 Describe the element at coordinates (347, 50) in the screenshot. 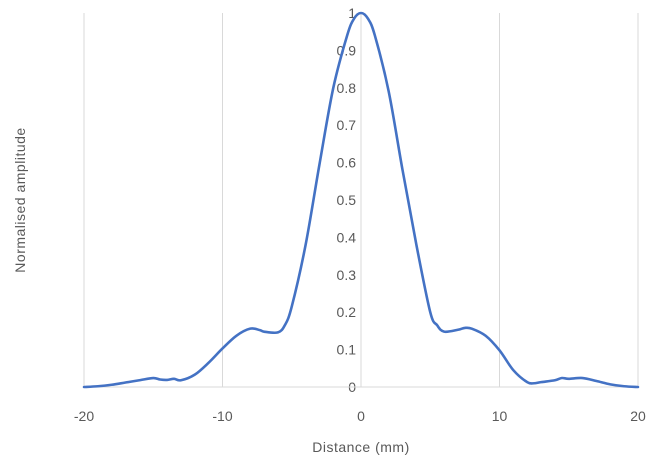

I see `y-tick-label: 0.9` at that location.